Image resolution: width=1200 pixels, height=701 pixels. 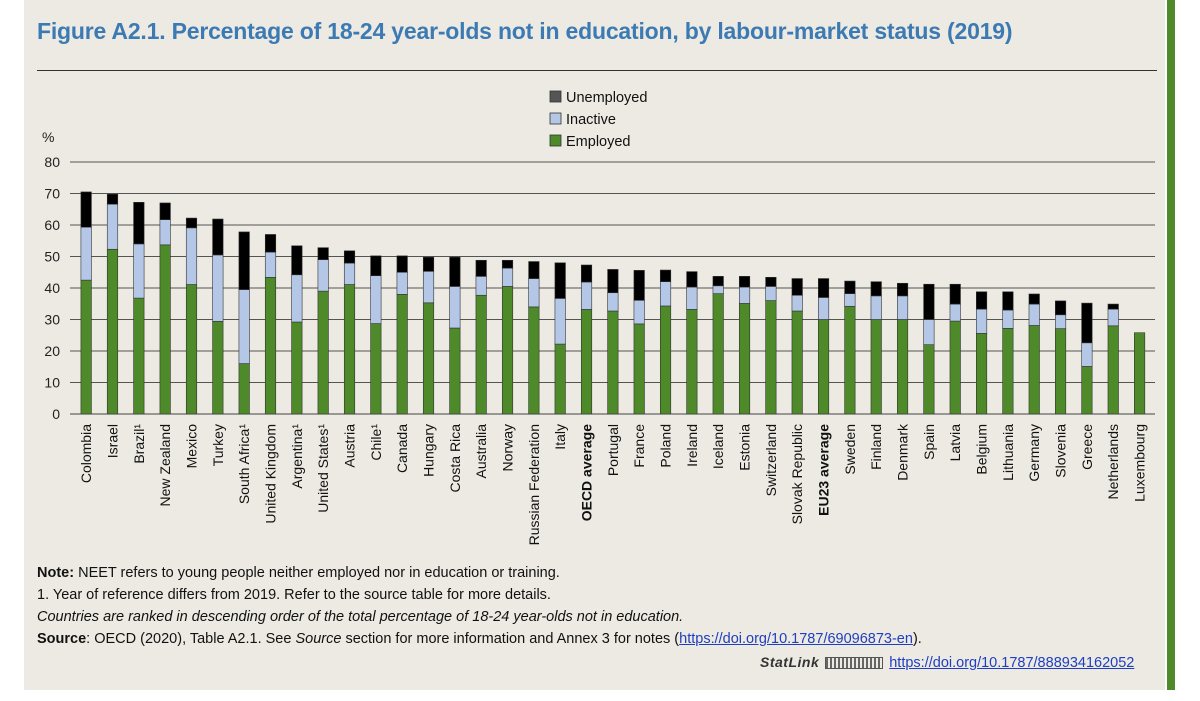 I want to click on category-label: Hungary, so click(x=429, y=450).